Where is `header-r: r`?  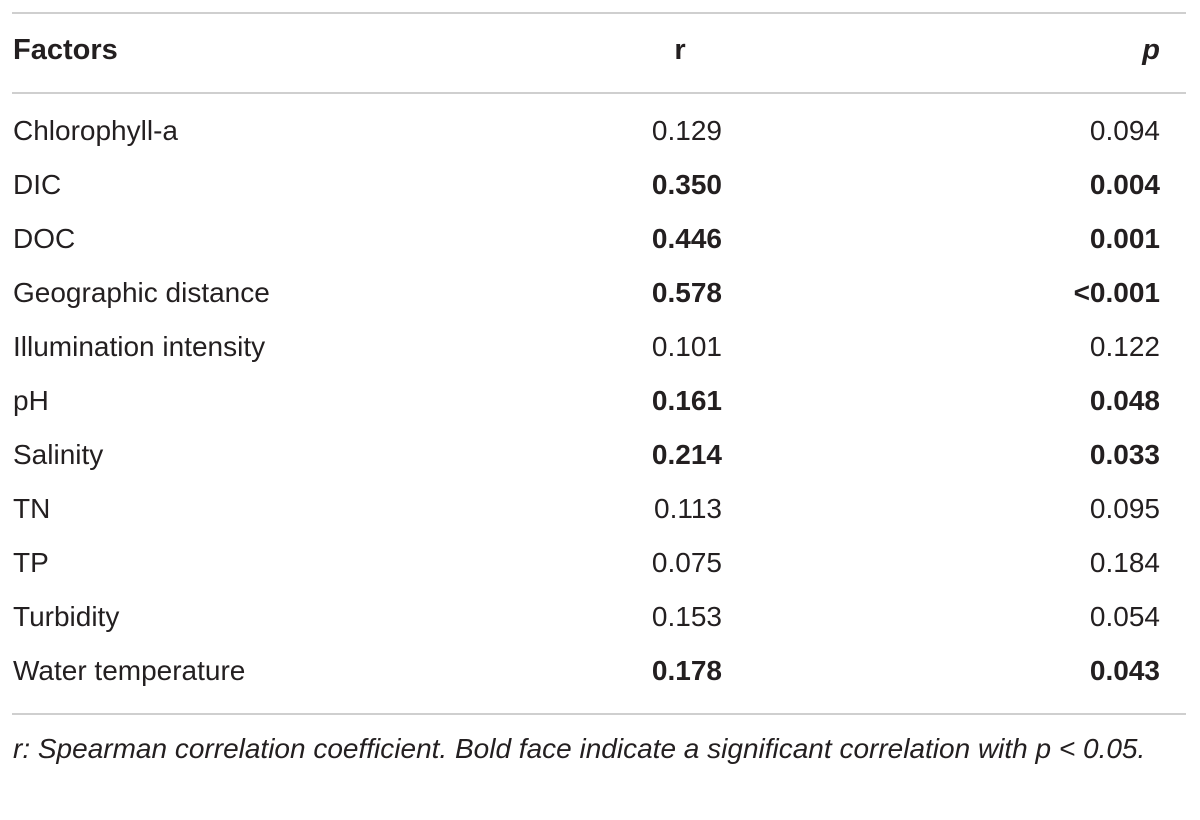
header-r: r is located at coordinates (680, 50).